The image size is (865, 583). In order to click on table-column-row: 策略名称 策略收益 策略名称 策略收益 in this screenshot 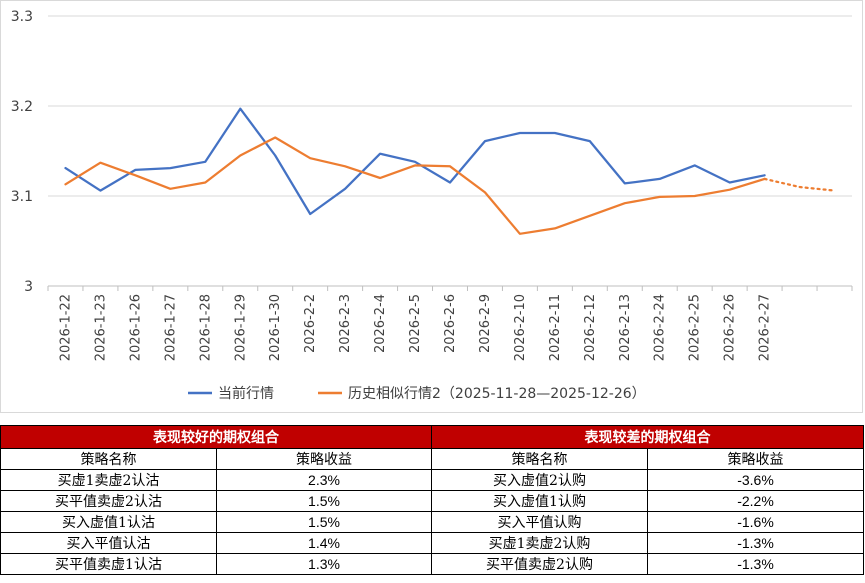, I will do `click(432, 459)`.